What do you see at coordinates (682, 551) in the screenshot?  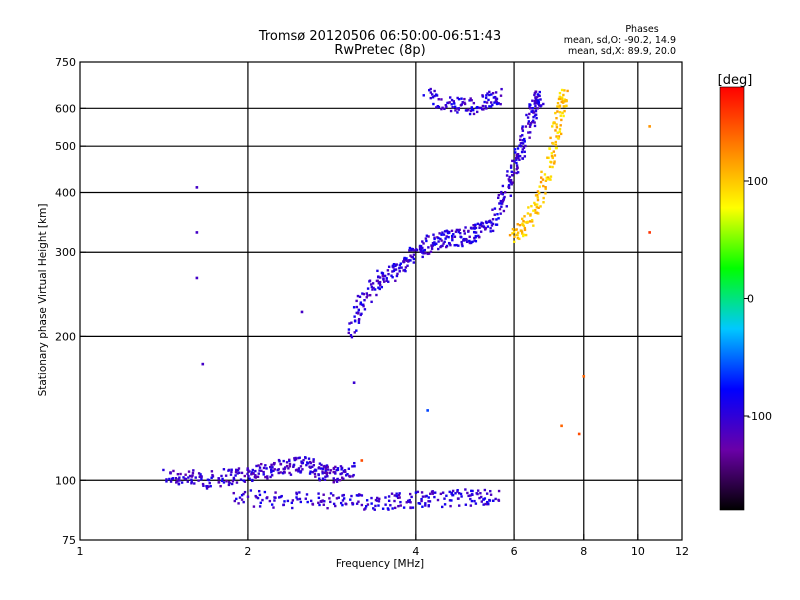 I see `x-tick-label: 12` at bounding box center [682, 551].